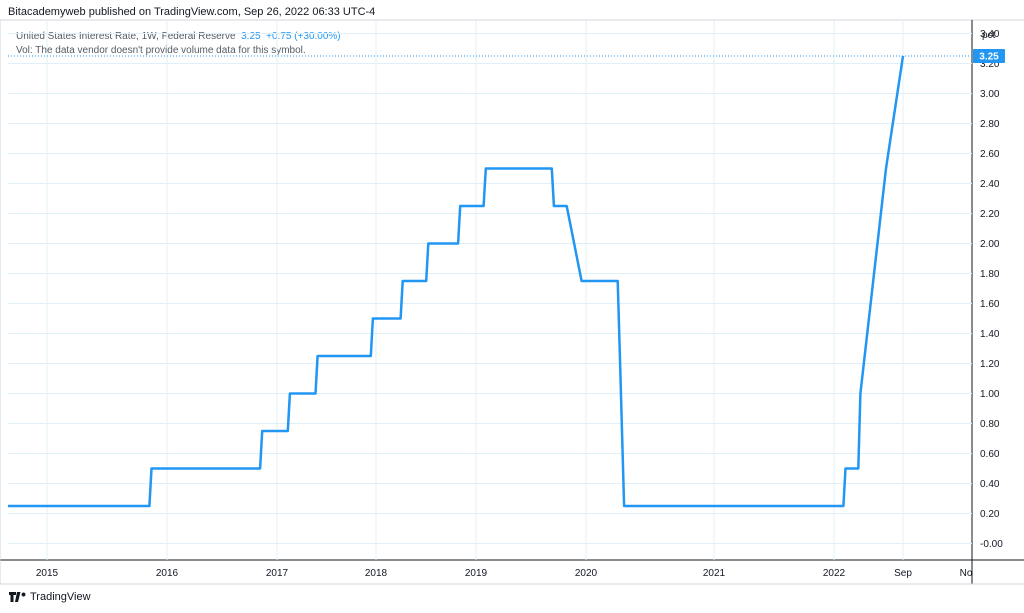 This screenshot has width=1024, height=613. I want to click on last-price-label: 3.25, so click(989, 57).